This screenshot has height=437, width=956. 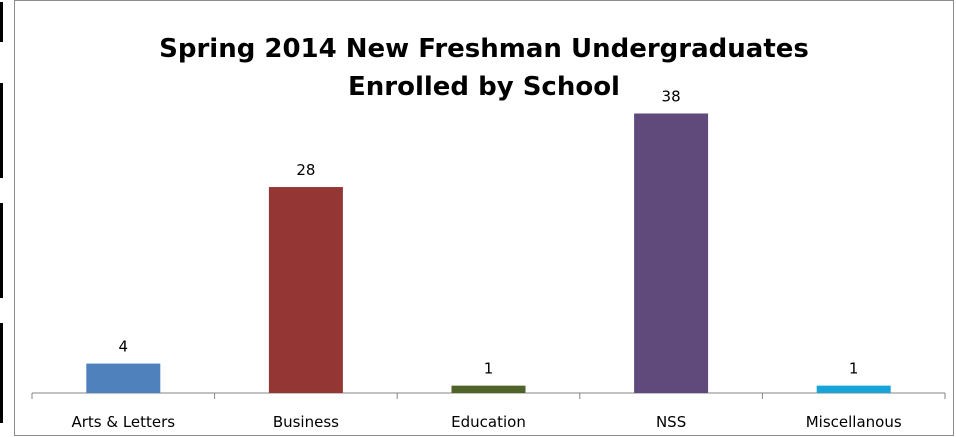 I want to click on x-tick-label: Miscellanous, so click(x=854, y=422).